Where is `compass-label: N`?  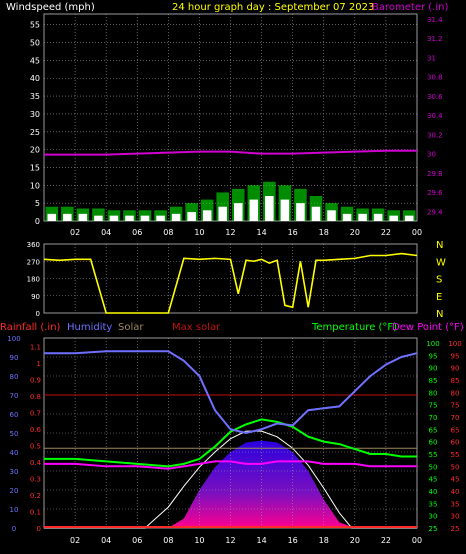
compass-label: N is located at coordinates (439, 314).